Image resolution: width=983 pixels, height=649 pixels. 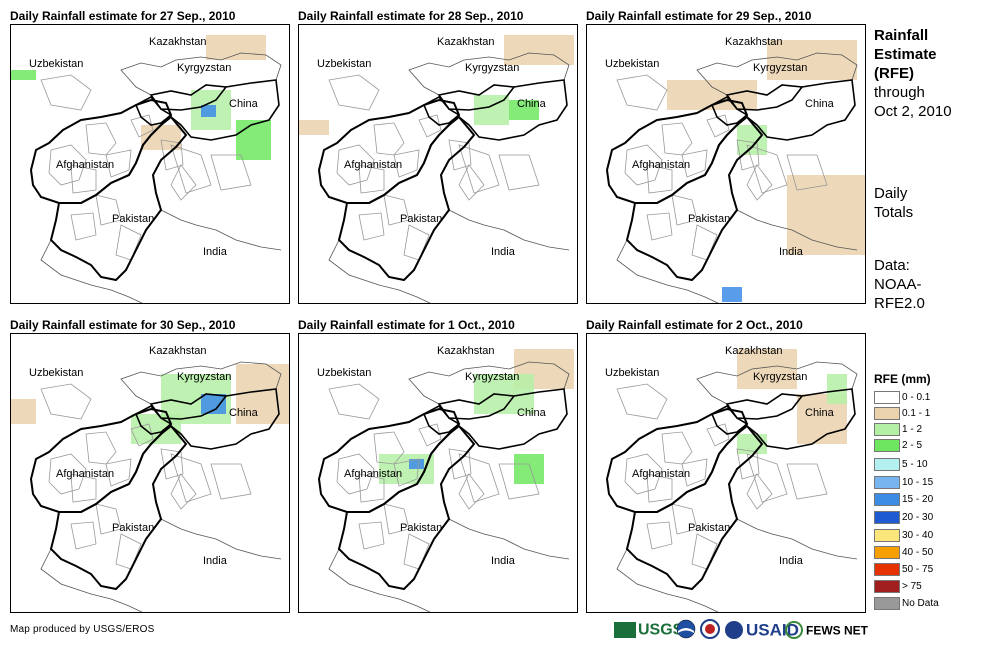 I want to click on side-data-source1: NOAA-, so click(x=898, y=284).